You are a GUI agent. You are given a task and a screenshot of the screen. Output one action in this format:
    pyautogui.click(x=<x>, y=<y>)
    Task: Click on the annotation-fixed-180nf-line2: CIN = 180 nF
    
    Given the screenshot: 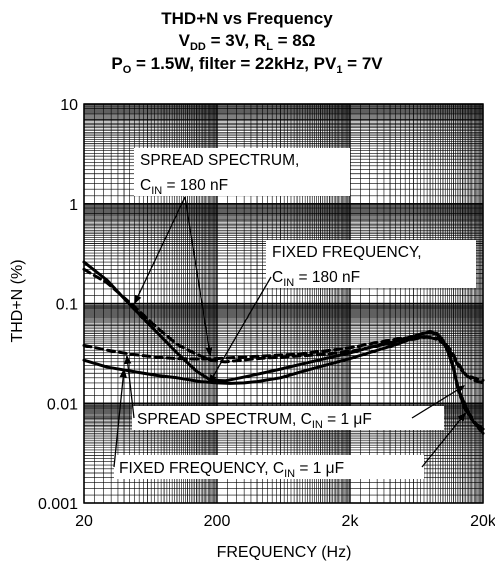 What is the action you would take?
    pyautogui.click(x=316, y=279)
    